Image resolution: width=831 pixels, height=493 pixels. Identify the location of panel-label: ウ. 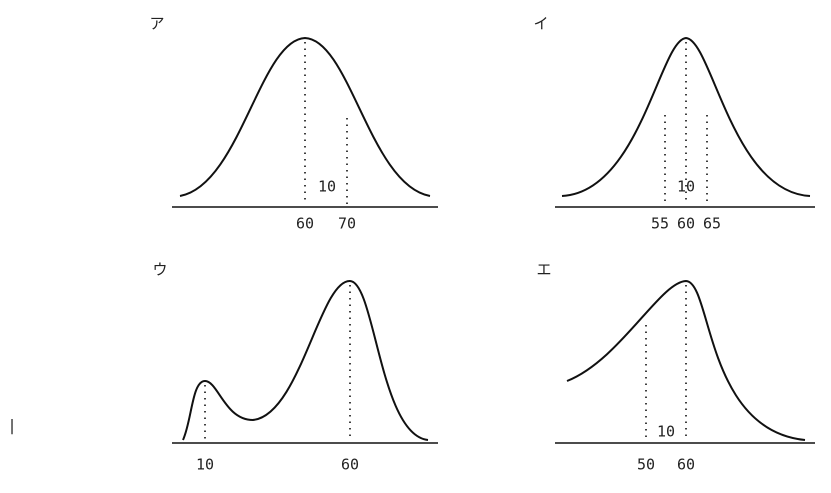
(159, 270).